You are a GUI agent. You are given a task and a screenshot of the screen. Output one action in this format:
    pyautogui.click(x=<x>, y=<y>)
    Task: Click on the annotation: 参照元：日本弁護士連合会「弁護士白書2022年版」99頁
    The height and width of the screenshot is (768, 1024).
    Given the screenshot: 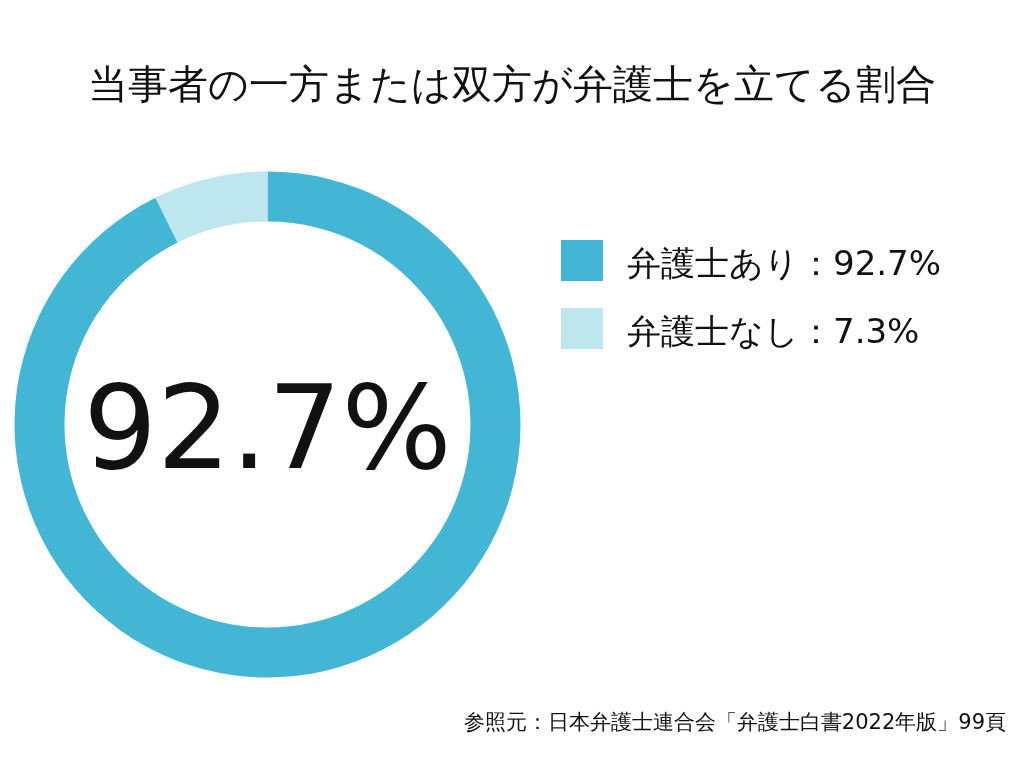 What is the action you would take?
    pyautogui.click(x=734, y=722)
    